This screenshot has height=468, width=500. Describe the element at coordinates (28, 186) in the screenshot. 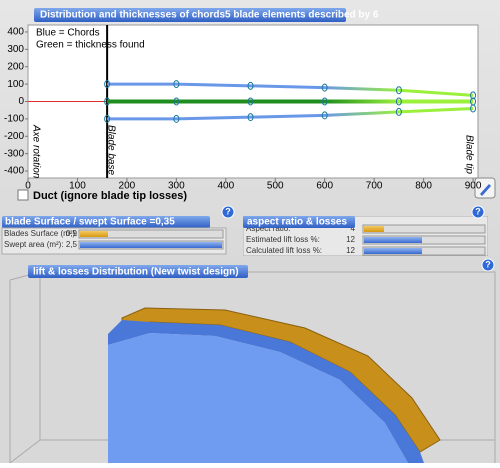

I see `x-tick-label: 0` at that location.